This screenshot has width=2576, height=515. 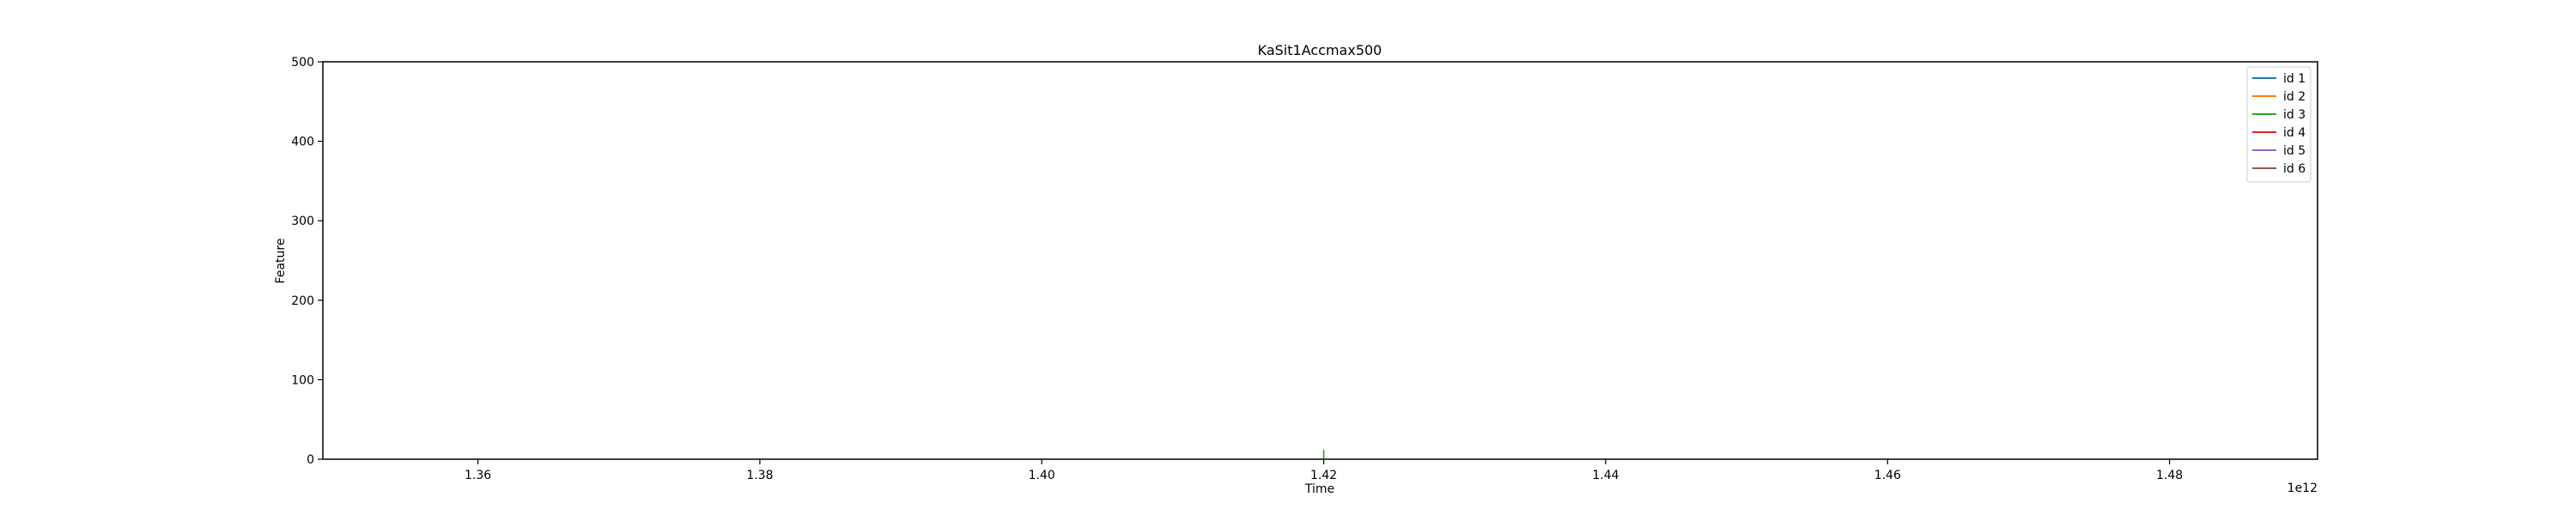 What do you see at coordinates (478, 475) in the screenshot?
I see `x-tick-label: 1.36` at bounding box center [478, 475].